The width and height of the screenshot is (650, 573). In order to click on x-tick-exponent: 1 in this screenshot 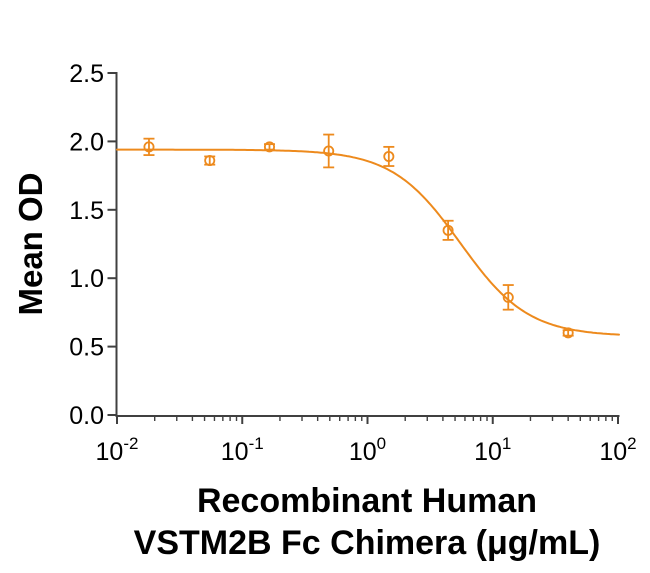, I will do `click(506, 443)`.